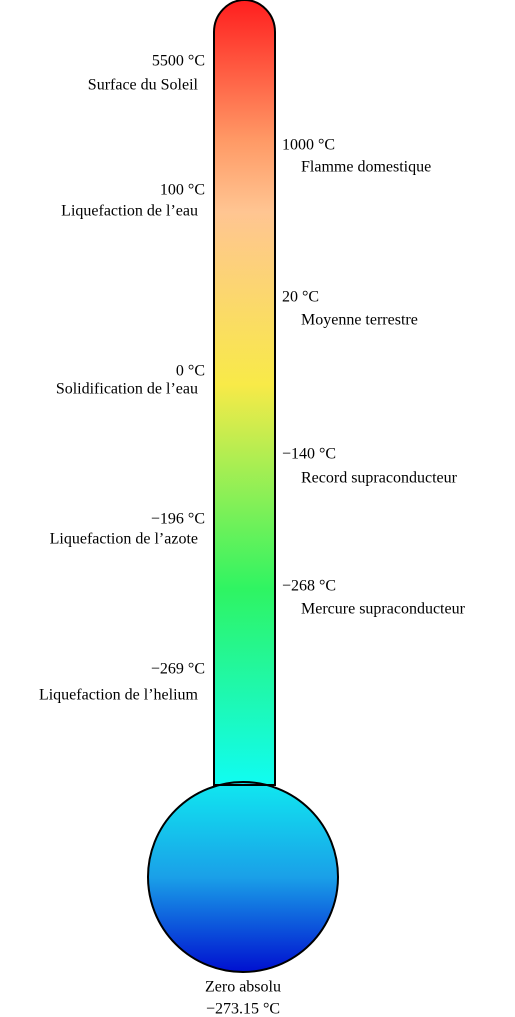  What do you see at coordinates (243, 877) in the screenshot?
I see `bulb` at bounding box center [243, 877].